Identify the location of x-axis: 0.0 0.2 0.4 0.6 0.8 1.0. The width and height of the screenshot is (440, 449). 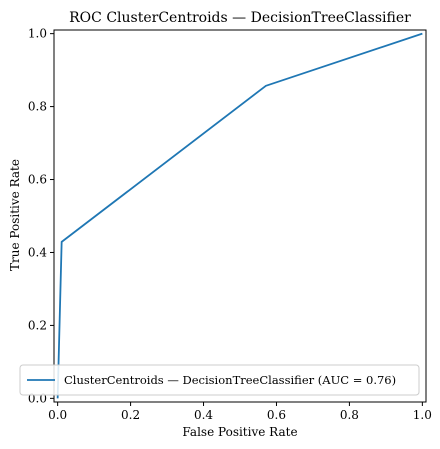
(240, 412).